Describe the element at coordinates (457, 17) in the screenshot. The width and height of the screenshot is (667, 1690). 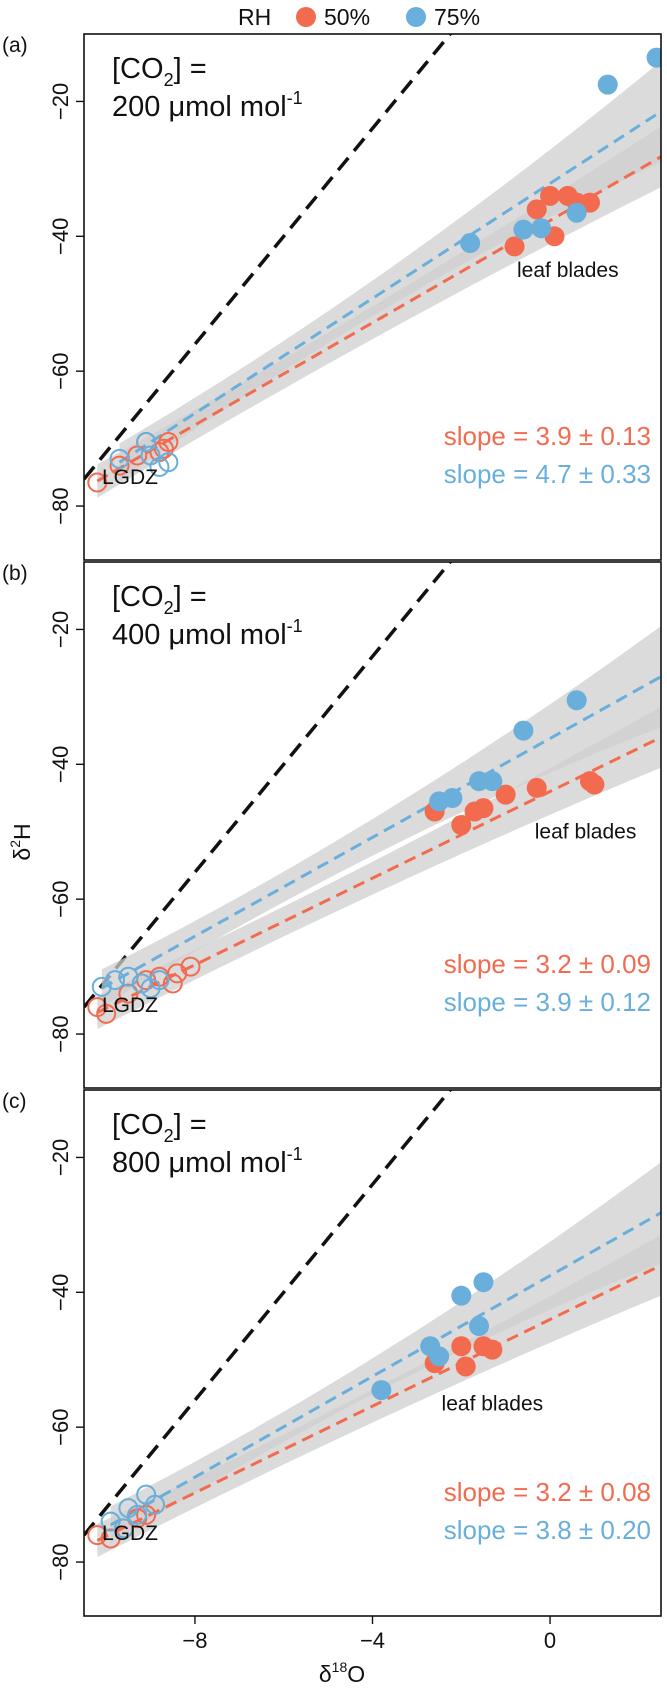
I see `legend-label-75: 75%` at that location.